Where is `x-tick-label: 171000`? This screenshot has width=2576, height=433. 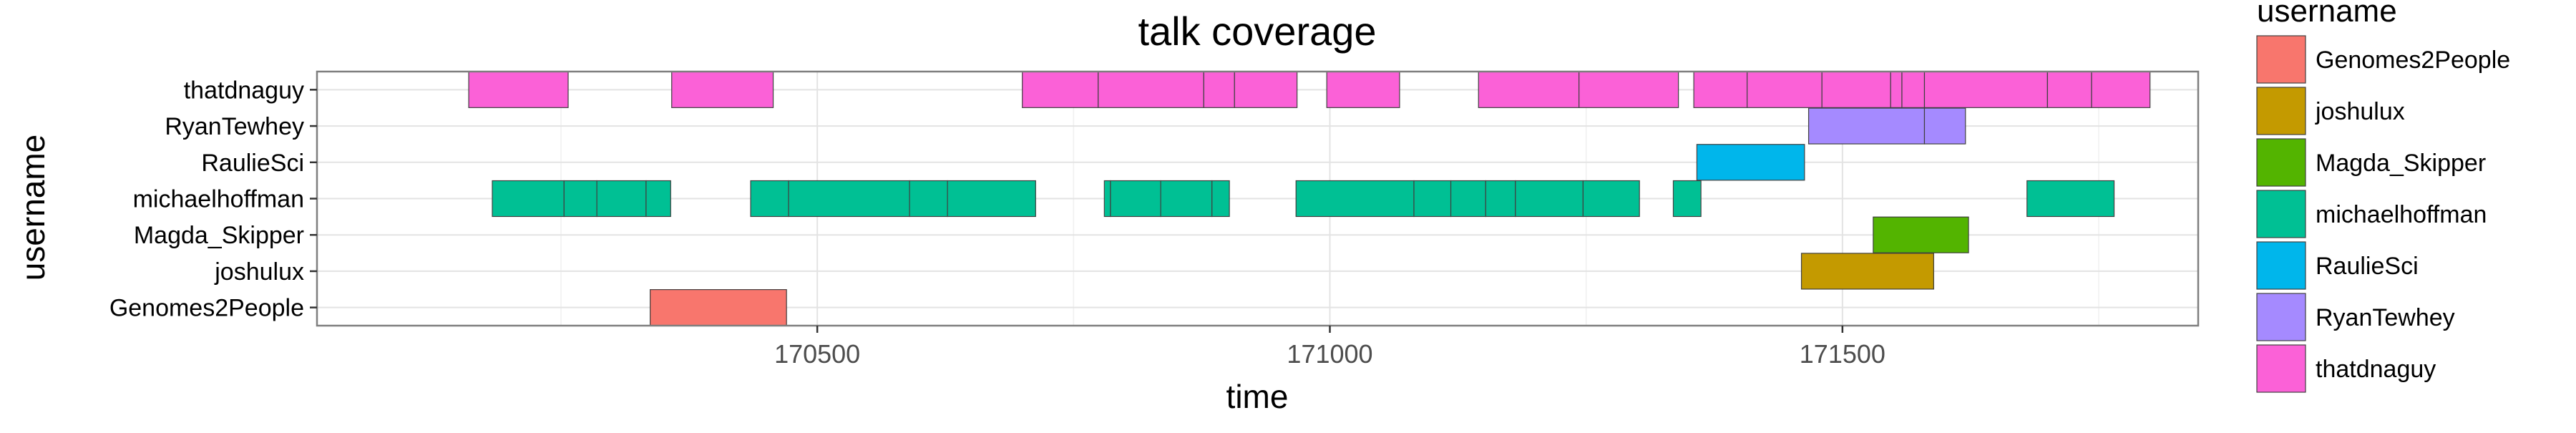 x-tick-label: 171000 is located at coordinates (1329, 354).